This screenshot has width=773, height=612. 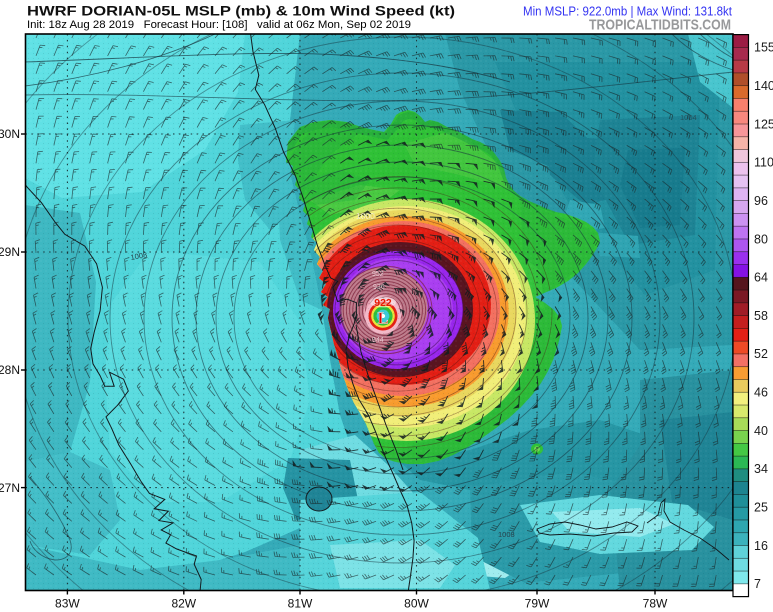 I want to click on svg-text: 83W, so click(x=67, y=604).